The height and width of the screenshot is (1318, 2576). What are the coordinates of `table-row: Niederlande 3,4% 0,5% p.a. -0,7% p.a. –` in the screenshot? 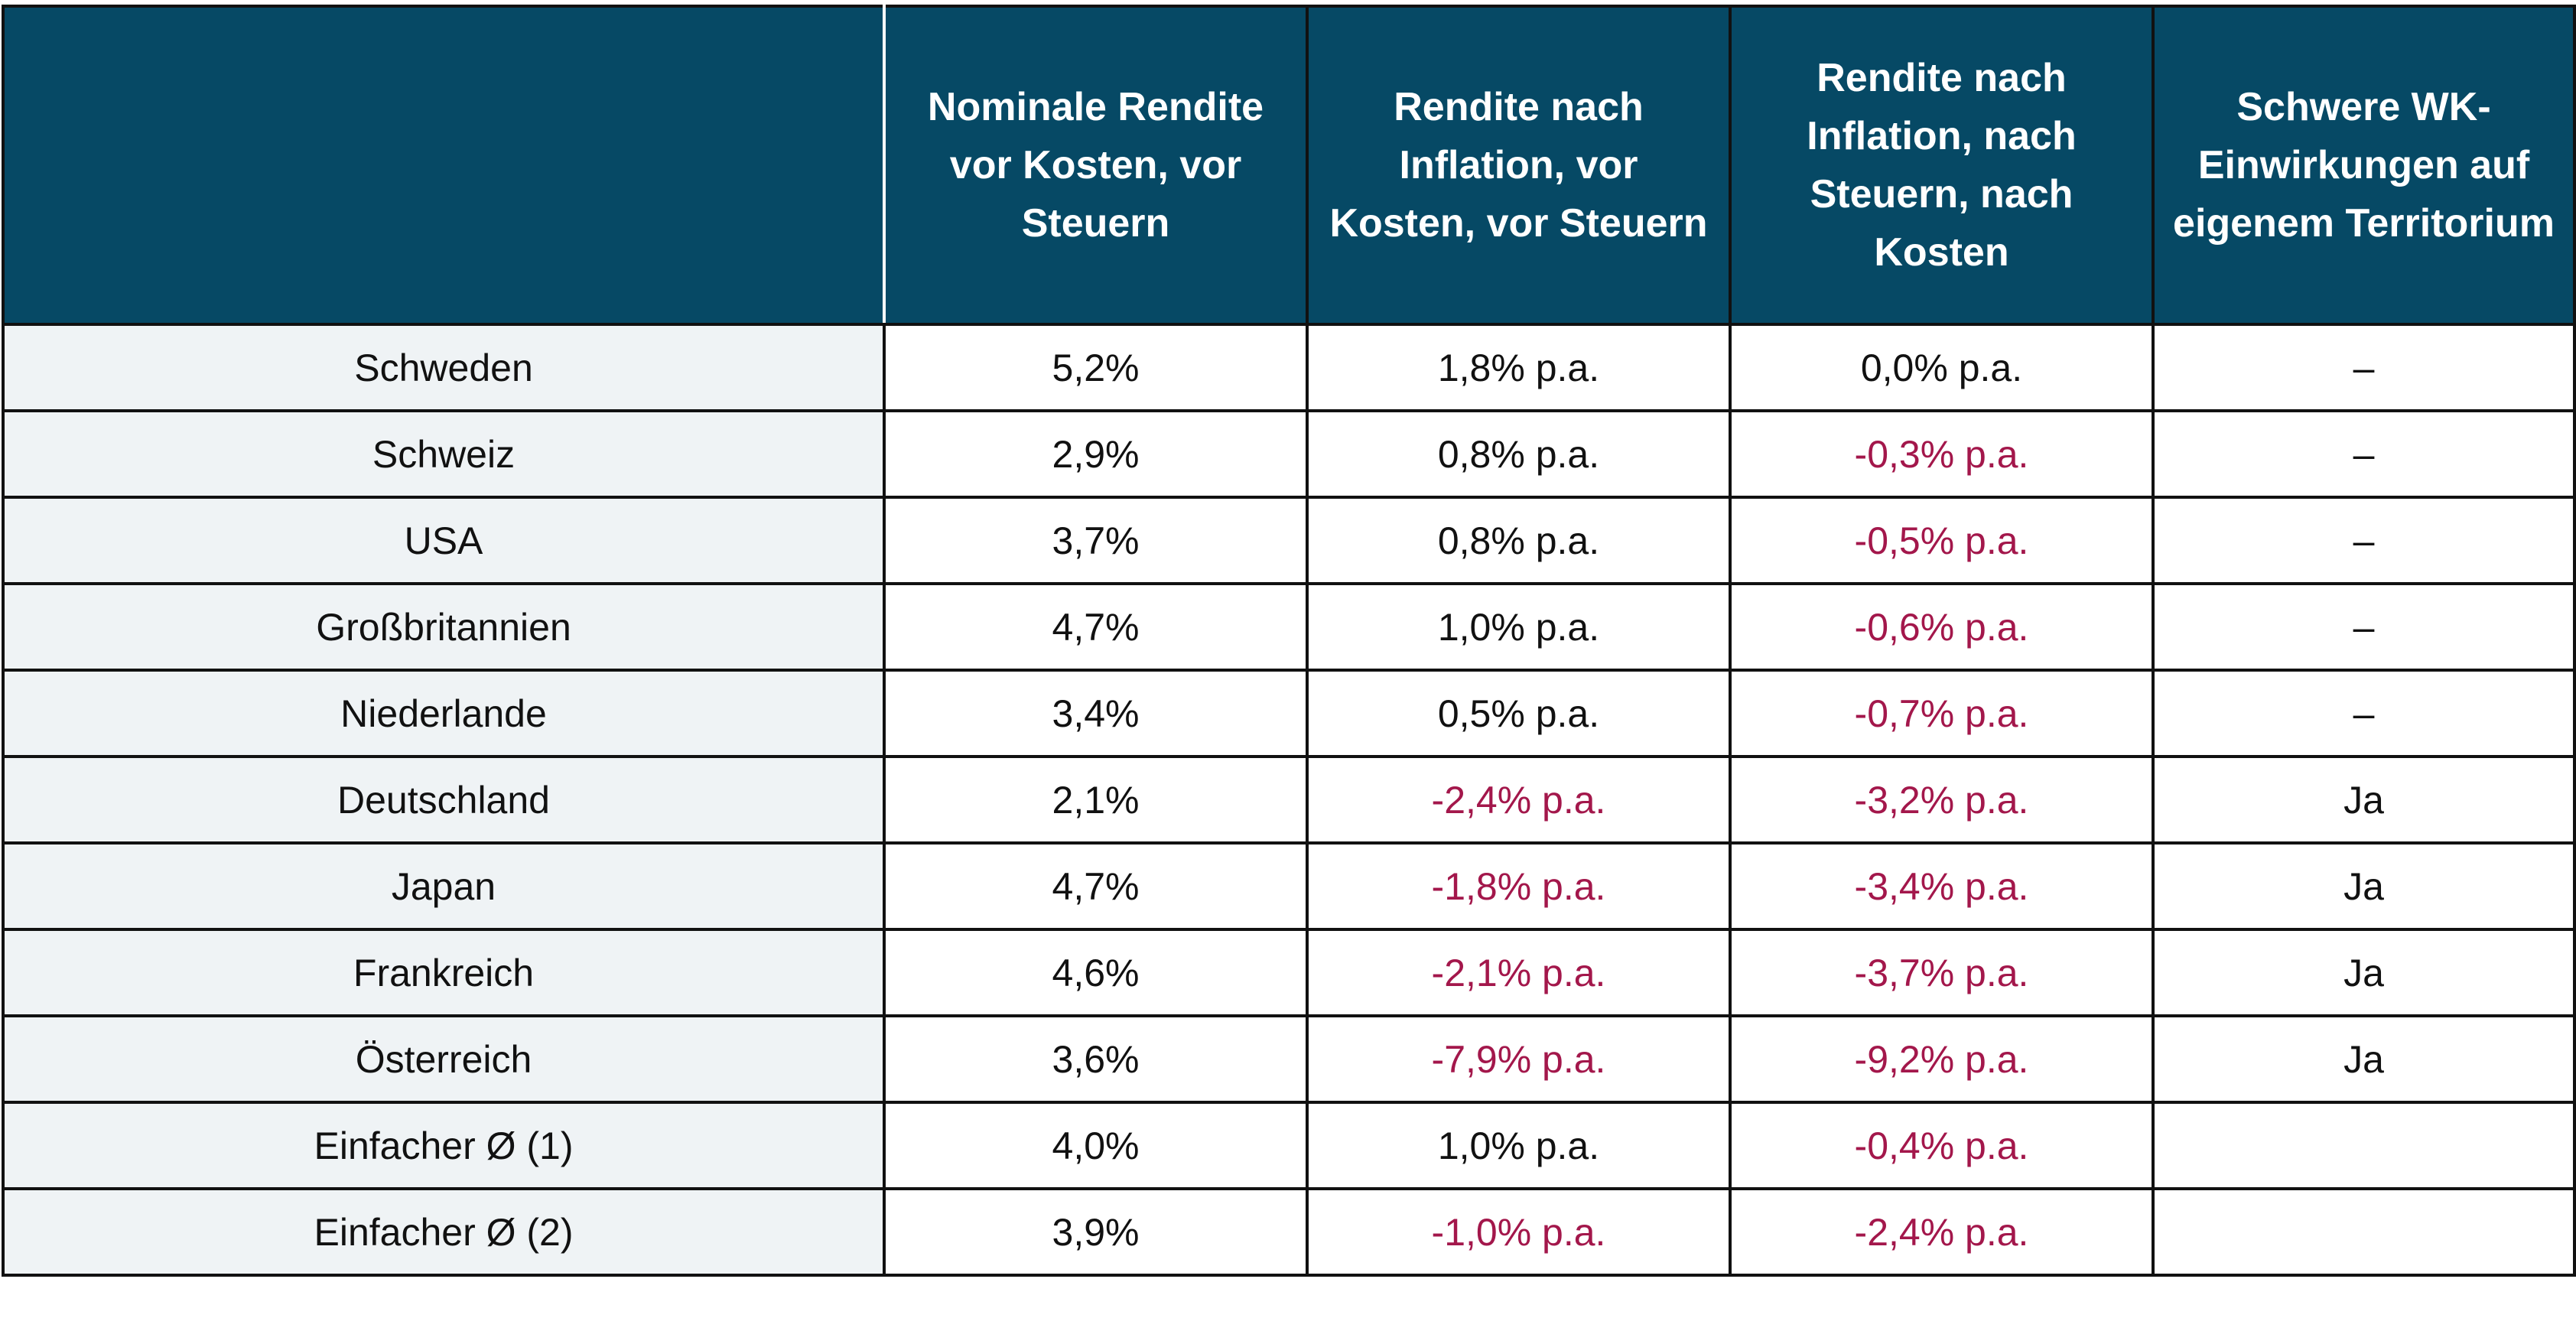 It's located at (1289, 713).